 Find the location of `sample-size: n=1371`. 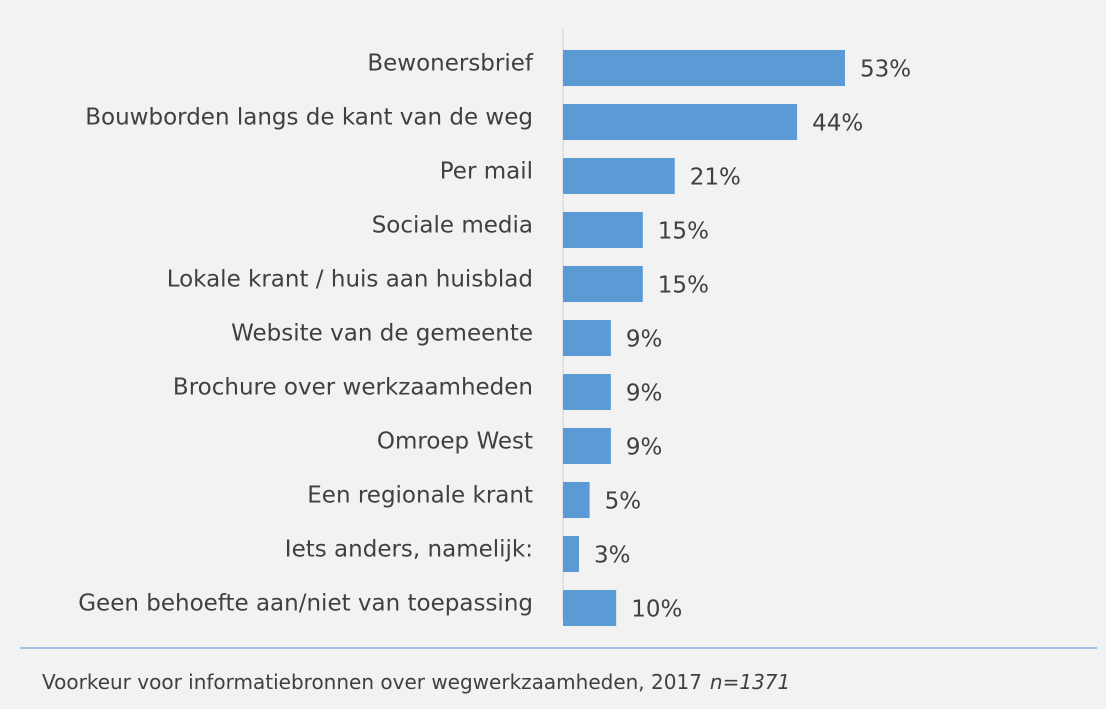

sample-size: n=1371 is located at coordinates (750, 682).